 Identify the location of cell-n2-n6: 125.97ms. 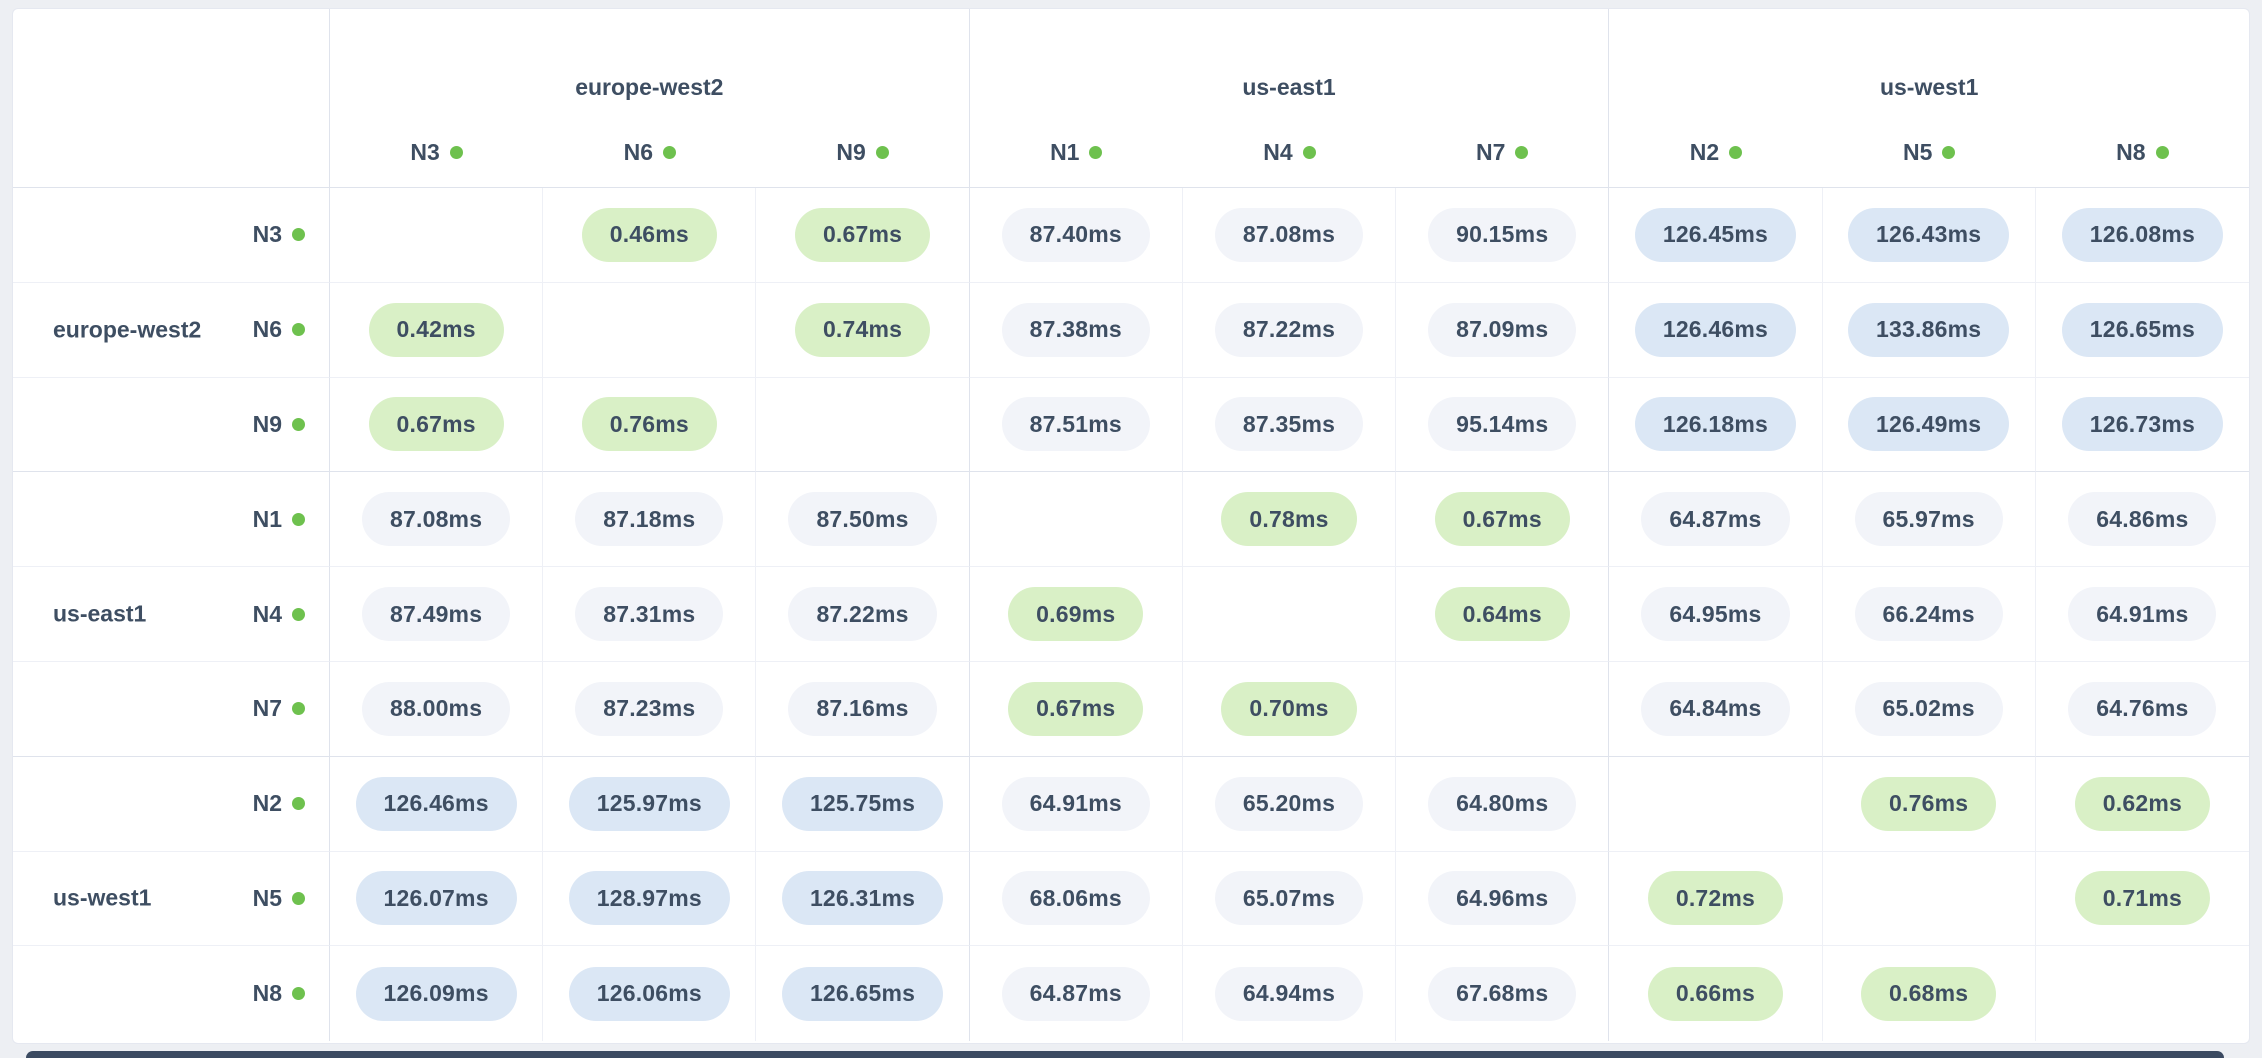
(650, 804).